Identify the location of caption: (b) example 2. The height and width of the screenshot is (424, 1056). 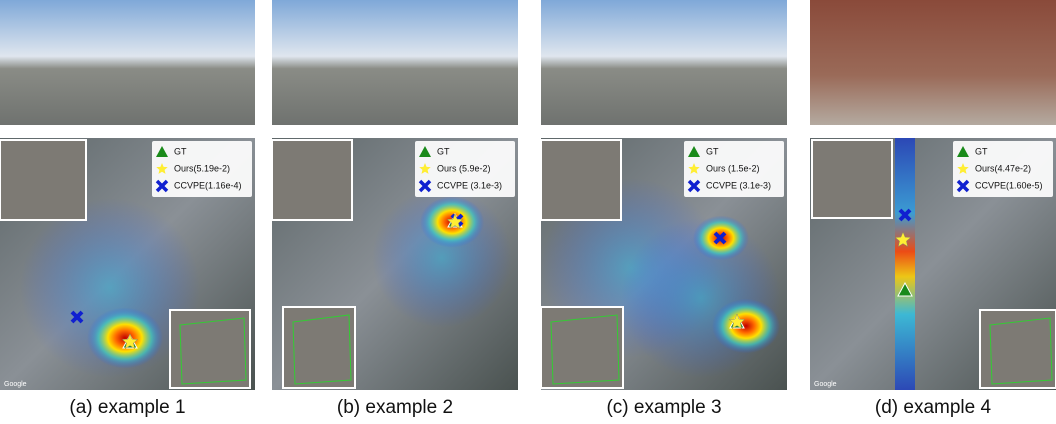
(395, 407).